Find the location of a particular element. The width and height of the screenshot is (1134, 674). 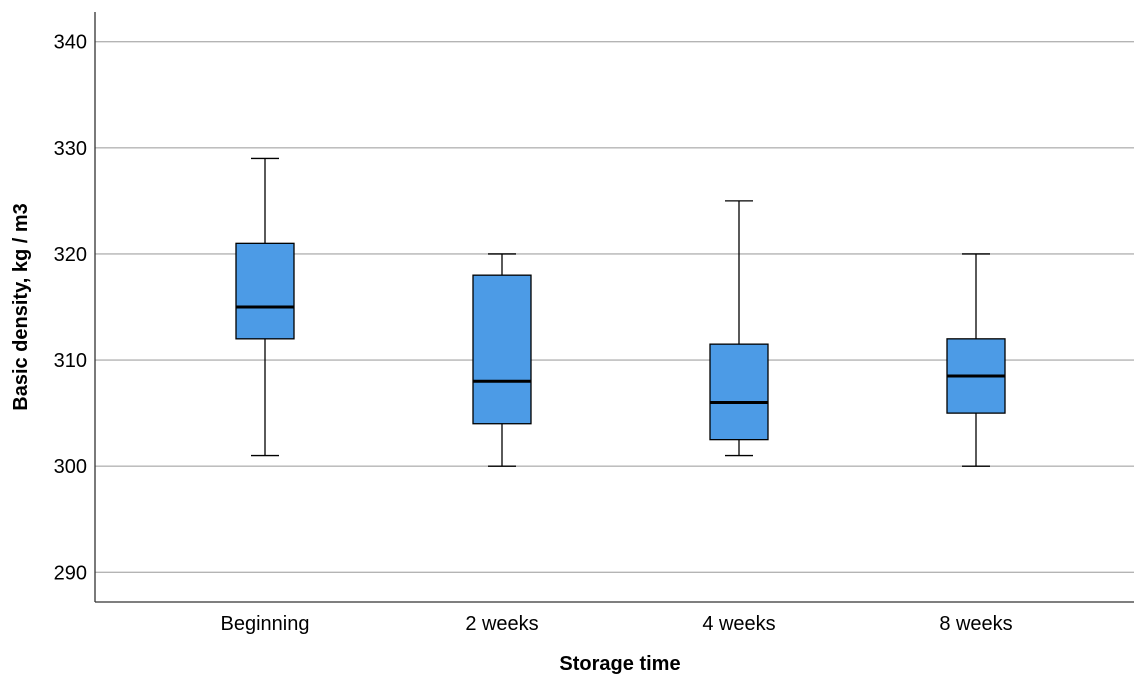

x-axis-title: Storage time is located at coordinates (619, 663).